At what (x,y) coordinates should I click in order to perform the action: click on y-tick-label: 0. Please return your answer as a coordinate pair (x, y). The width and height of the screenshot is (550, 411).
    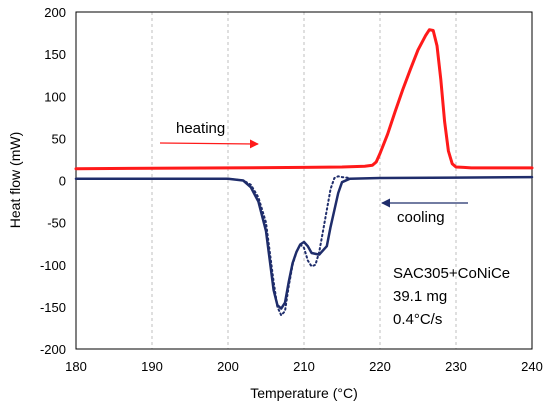
    Looking at the image, I should click on (62, 181).